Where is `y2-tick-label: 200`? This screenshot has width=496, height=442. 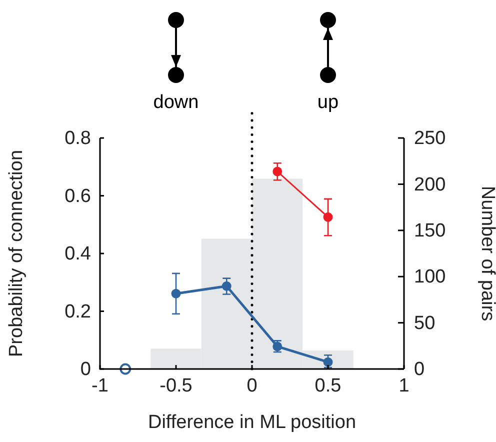 y2-tick-label: 200 is located at coordinates (430, 185).